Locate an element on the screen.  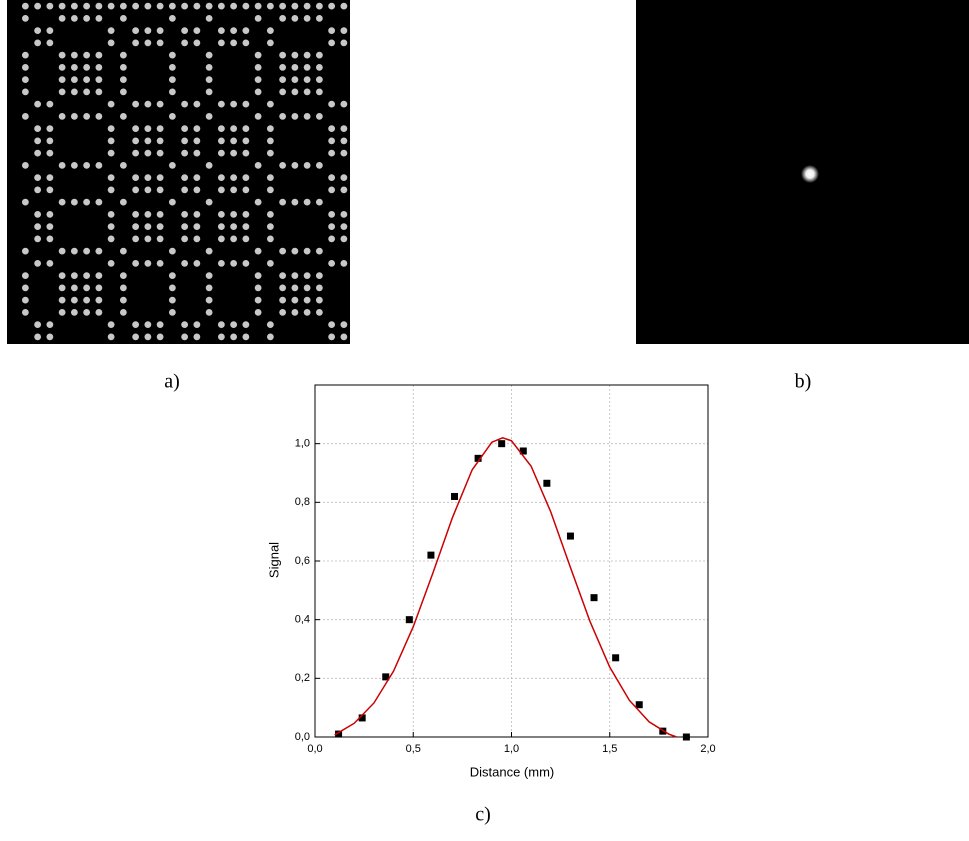
x-tick-label: 0,0 is located at coordinates (314, 749).